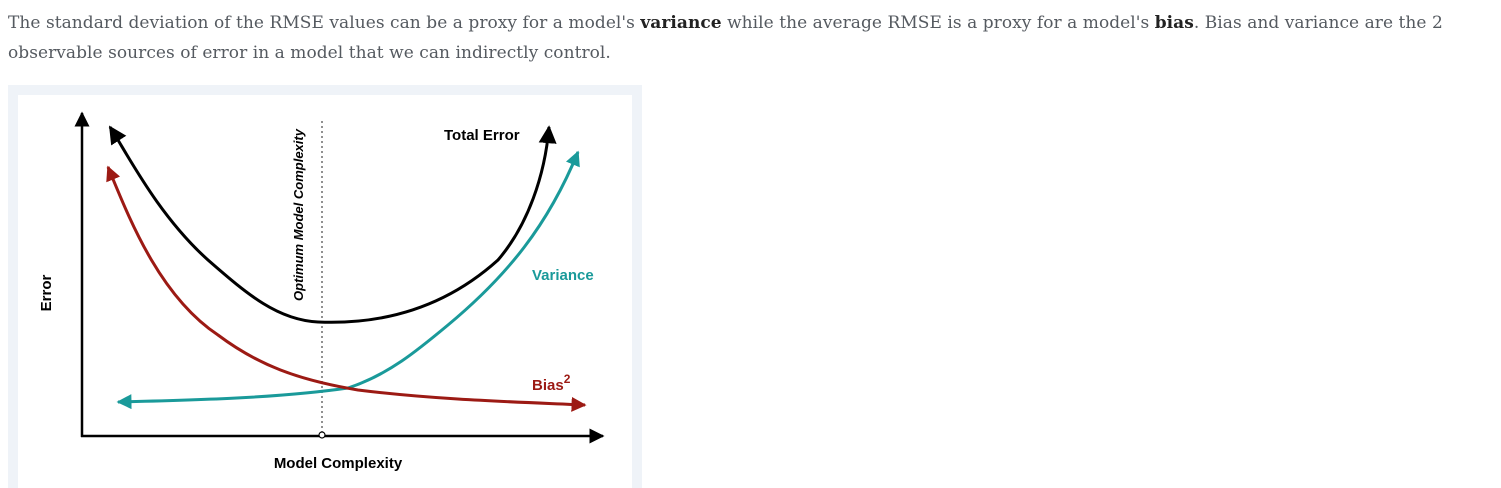 This screenshot has width=1501, height=488. Describe the element at coordinates (681, 23) in the screenshot. I see `intro-bold-variance: variance` at that location.